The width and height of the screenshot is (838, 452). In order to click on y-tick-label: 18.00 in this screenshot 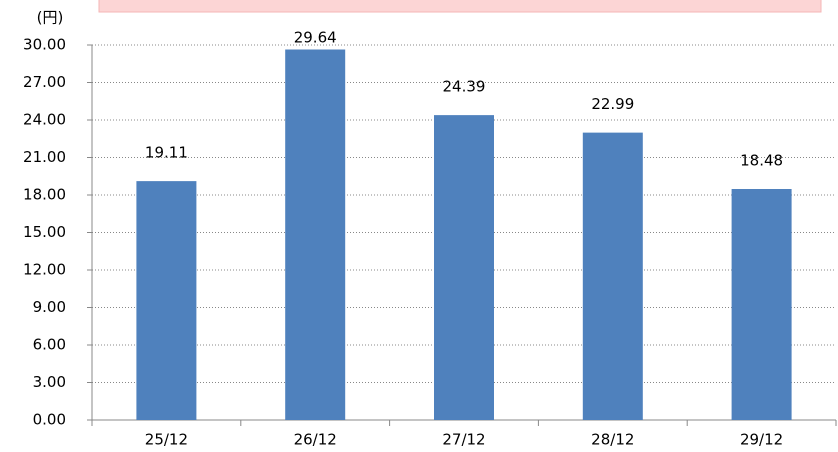, I will do `click(44, 195)`.